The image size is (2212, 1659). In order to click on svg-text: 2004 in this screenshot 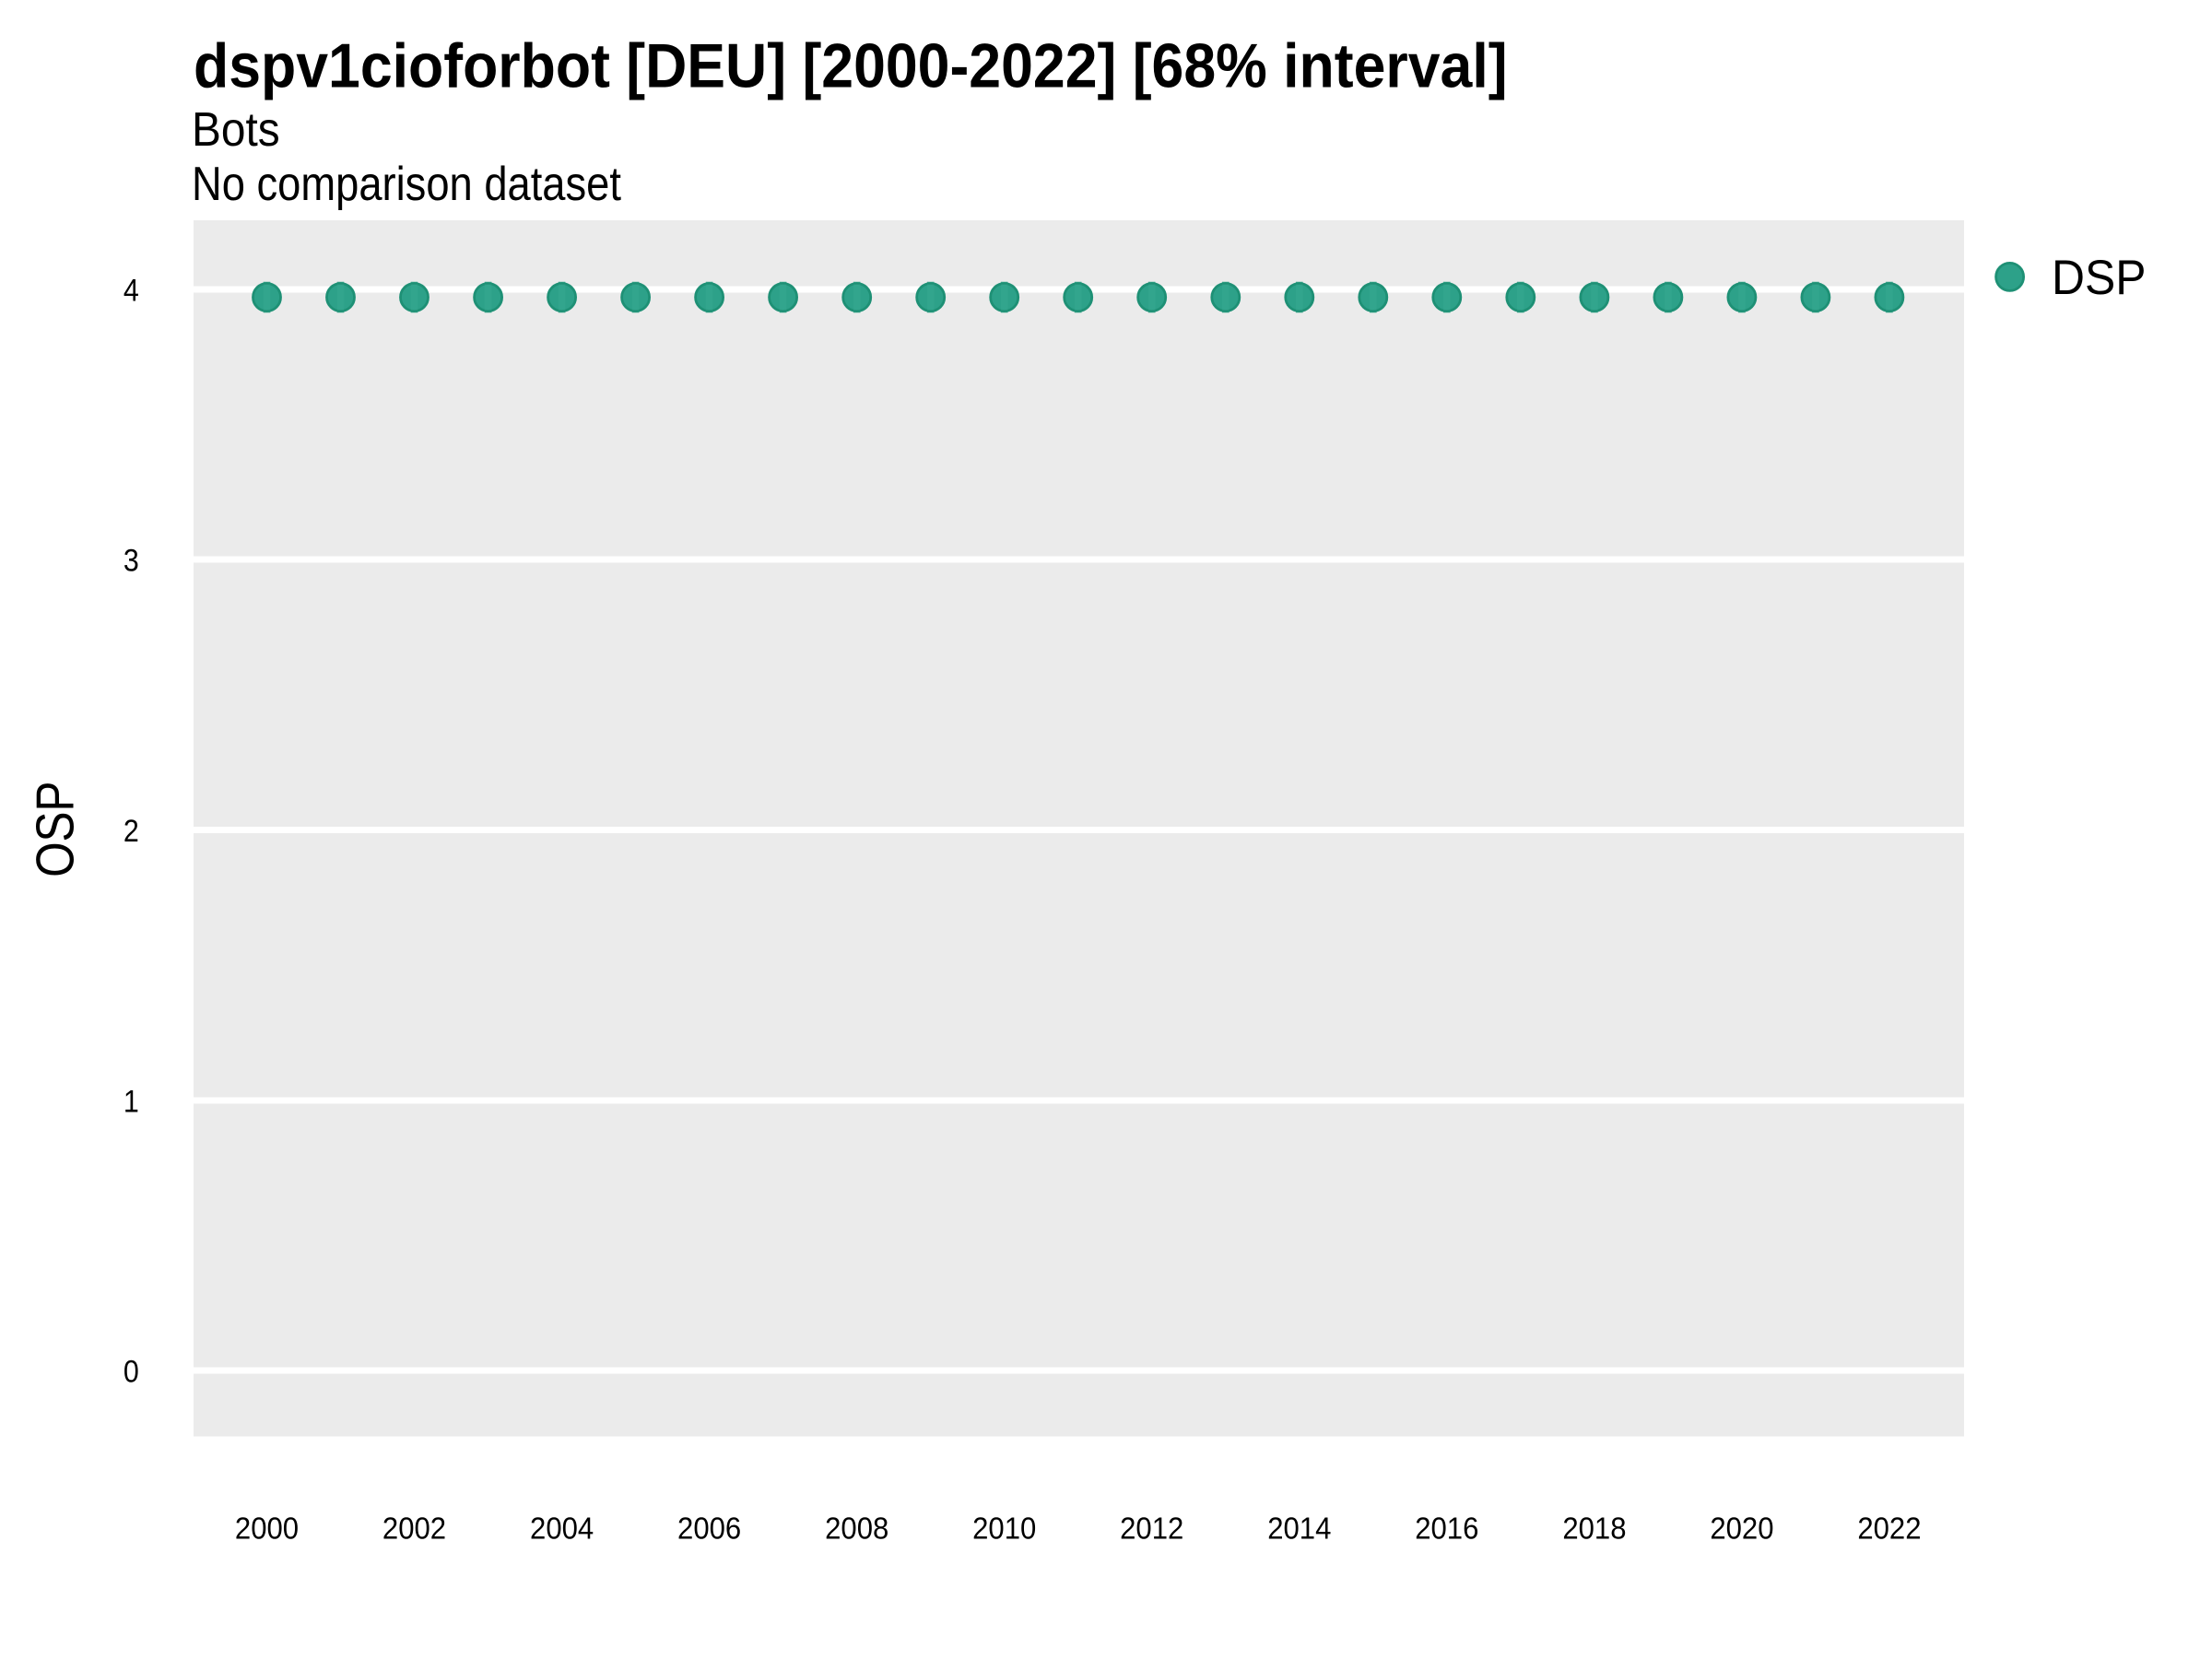, I will do `click(562, 1528)`.